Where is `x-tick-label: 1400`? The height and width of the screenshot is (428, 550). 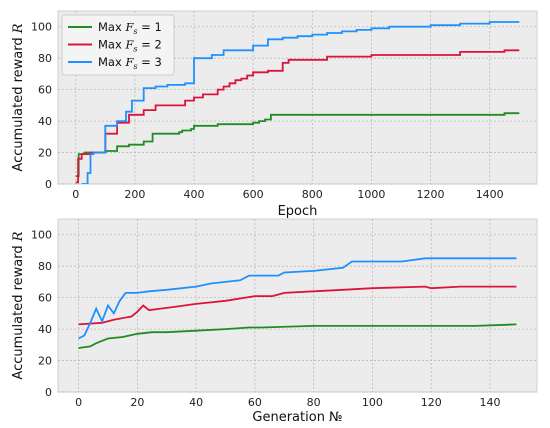 x-tick-label: 1400 is located at coordinates (490, 194).